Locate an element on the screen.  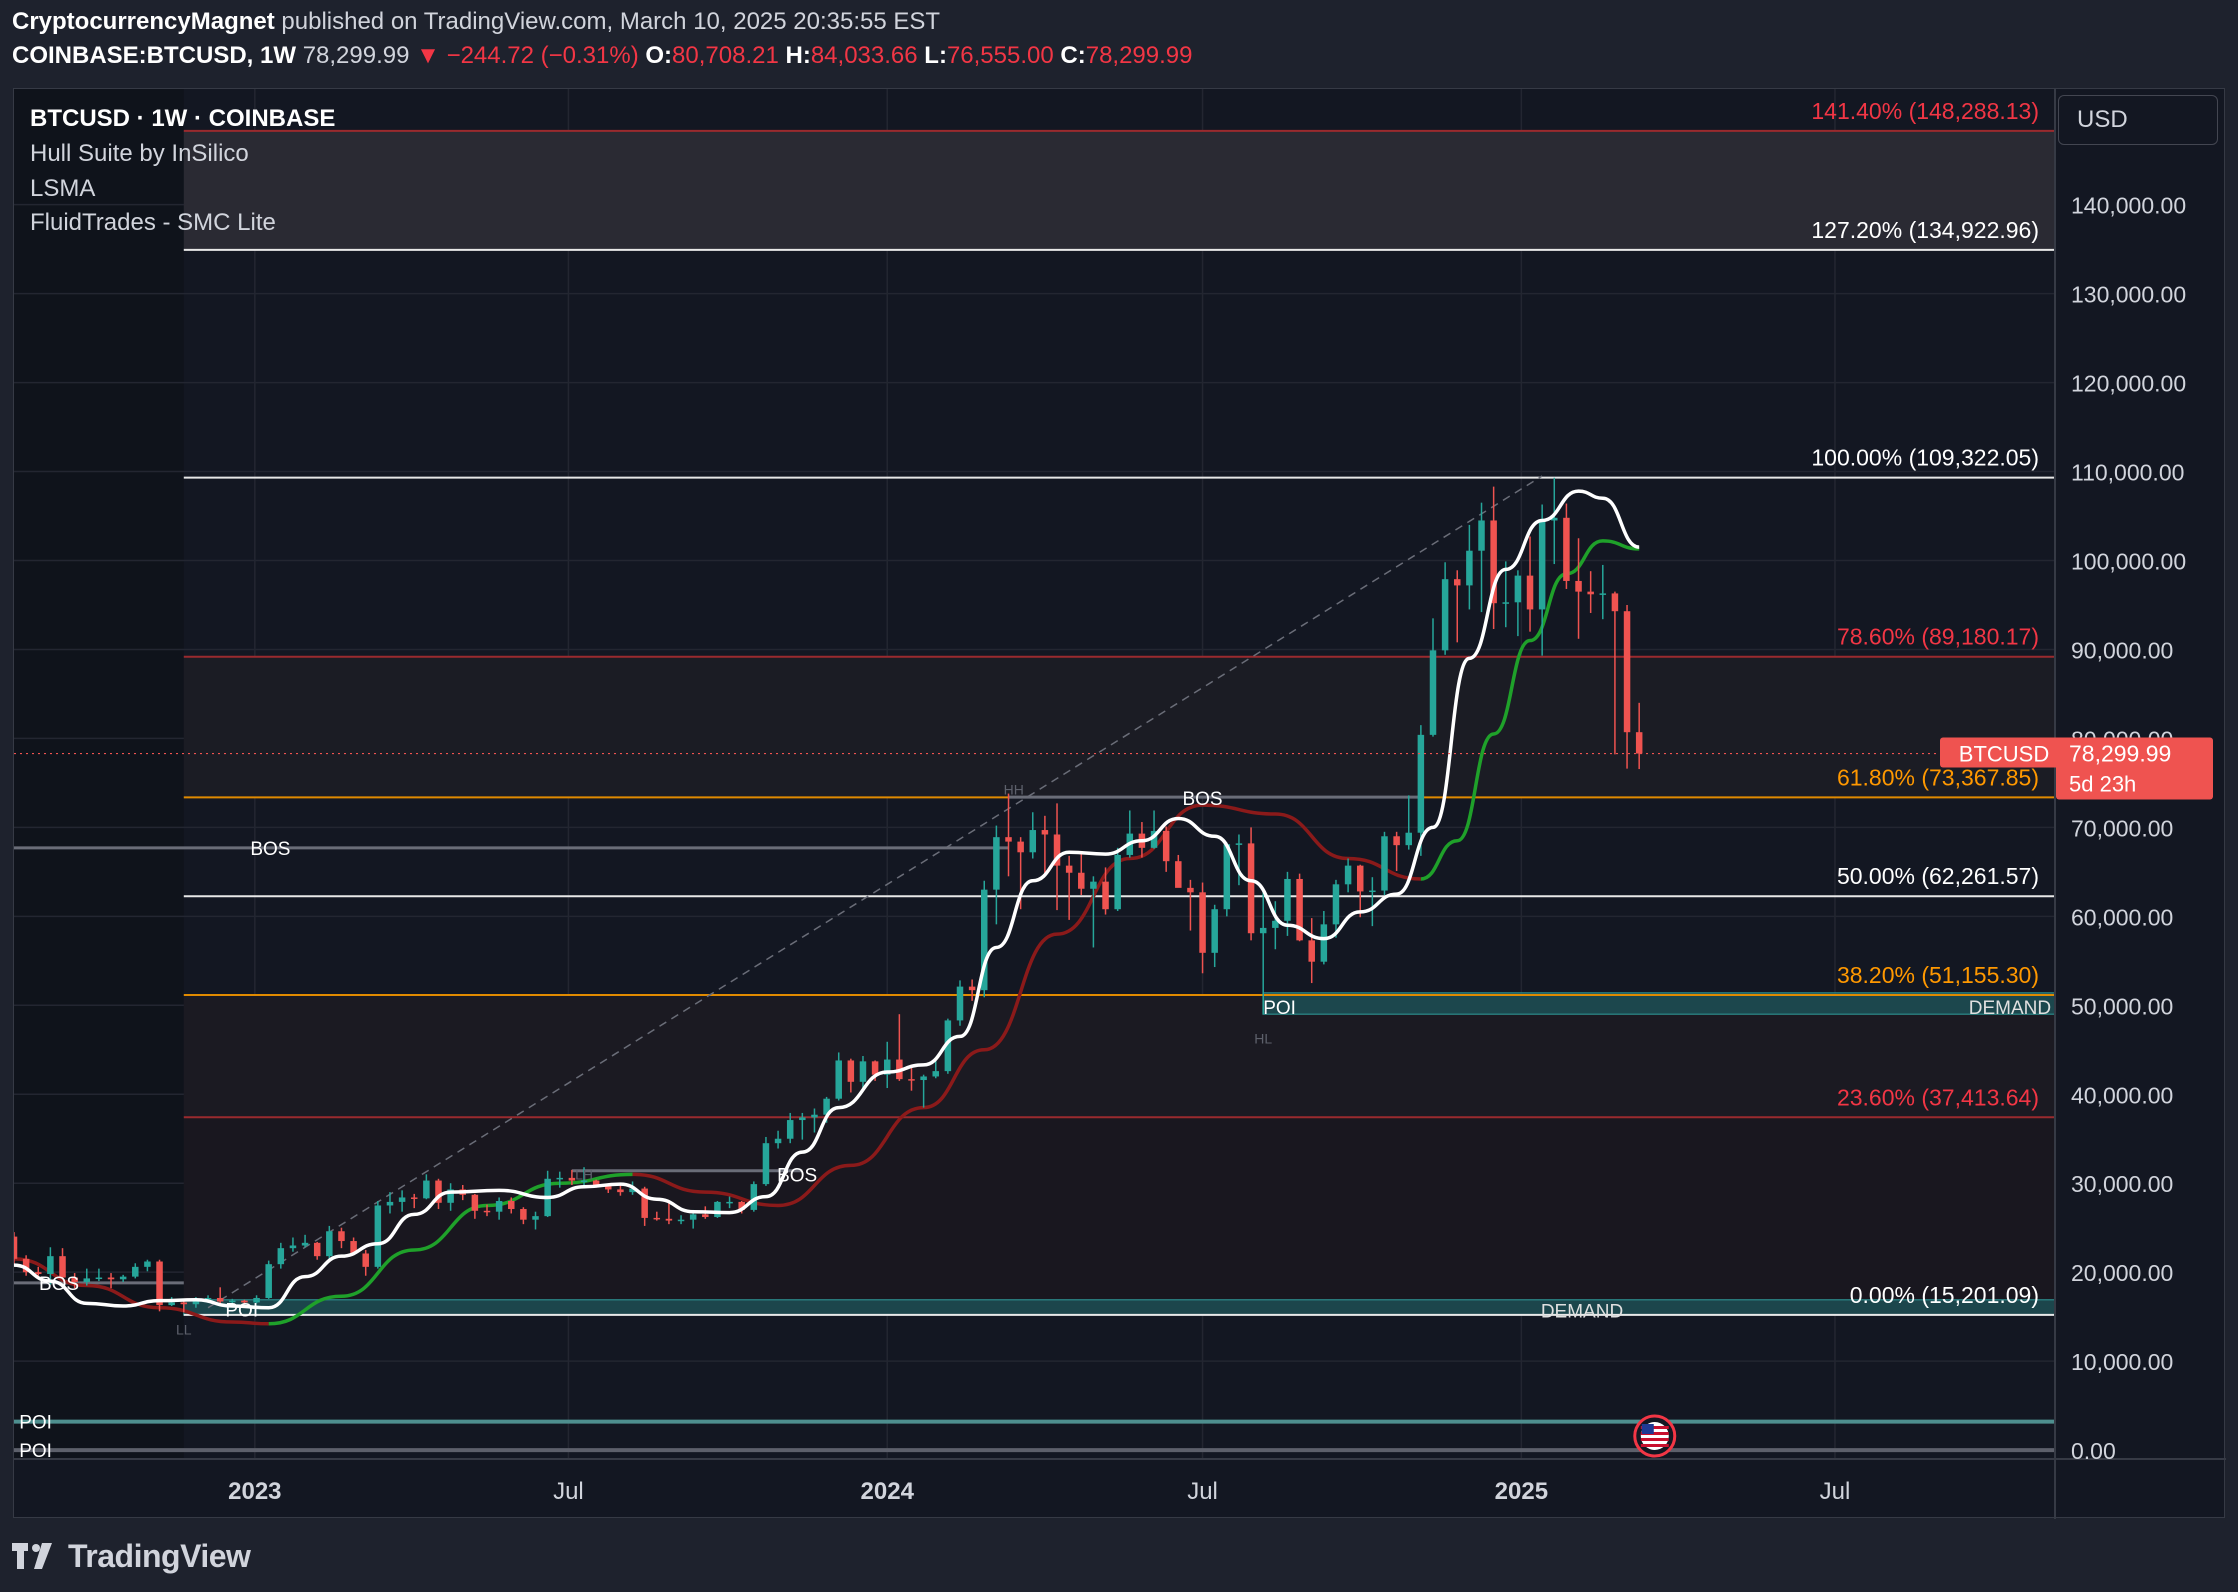
demand-label: DEMAND is located at coordinates (1582, 1311).